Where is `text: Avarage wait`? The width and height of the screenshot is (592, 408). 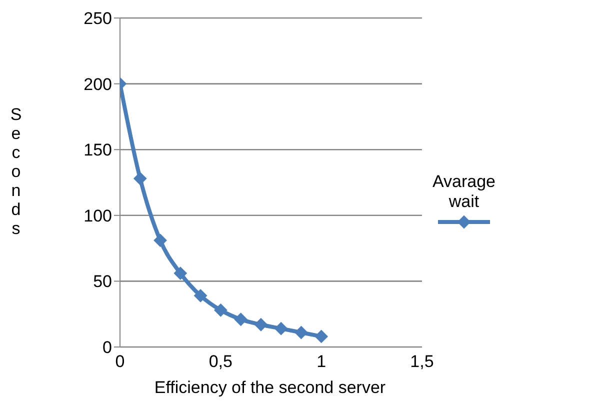
text: Avarage wait is located at coordinates (463, 192).